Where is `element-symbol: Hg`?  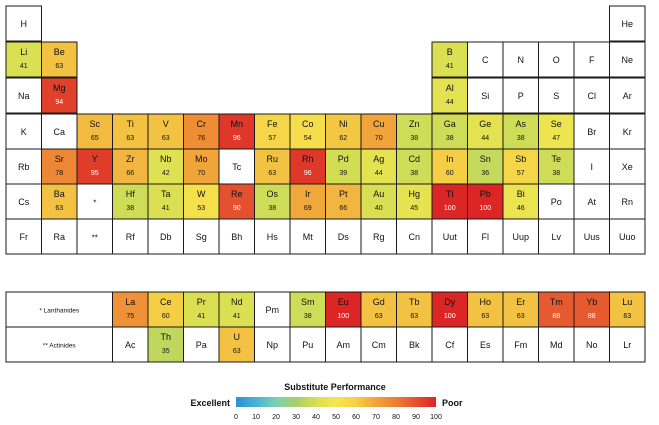 element-symbol: Hg is located at coordinates (414, 194).